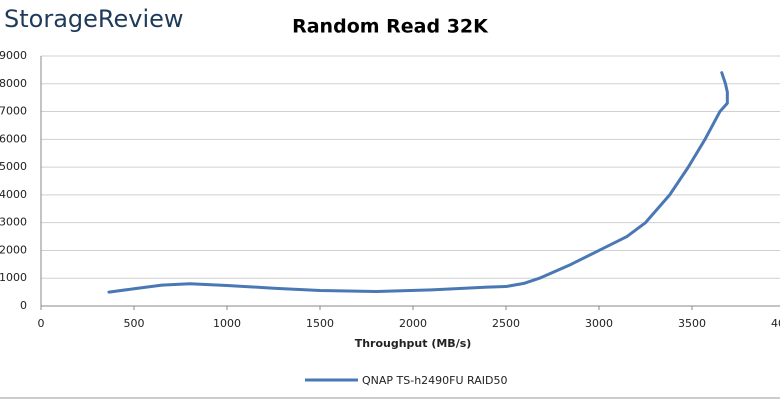  What do you see at coordinates (413, 343) in the screenshot?
I see `x-axis-label: Throughput (MB/s)` at bounding box center [413, 343].